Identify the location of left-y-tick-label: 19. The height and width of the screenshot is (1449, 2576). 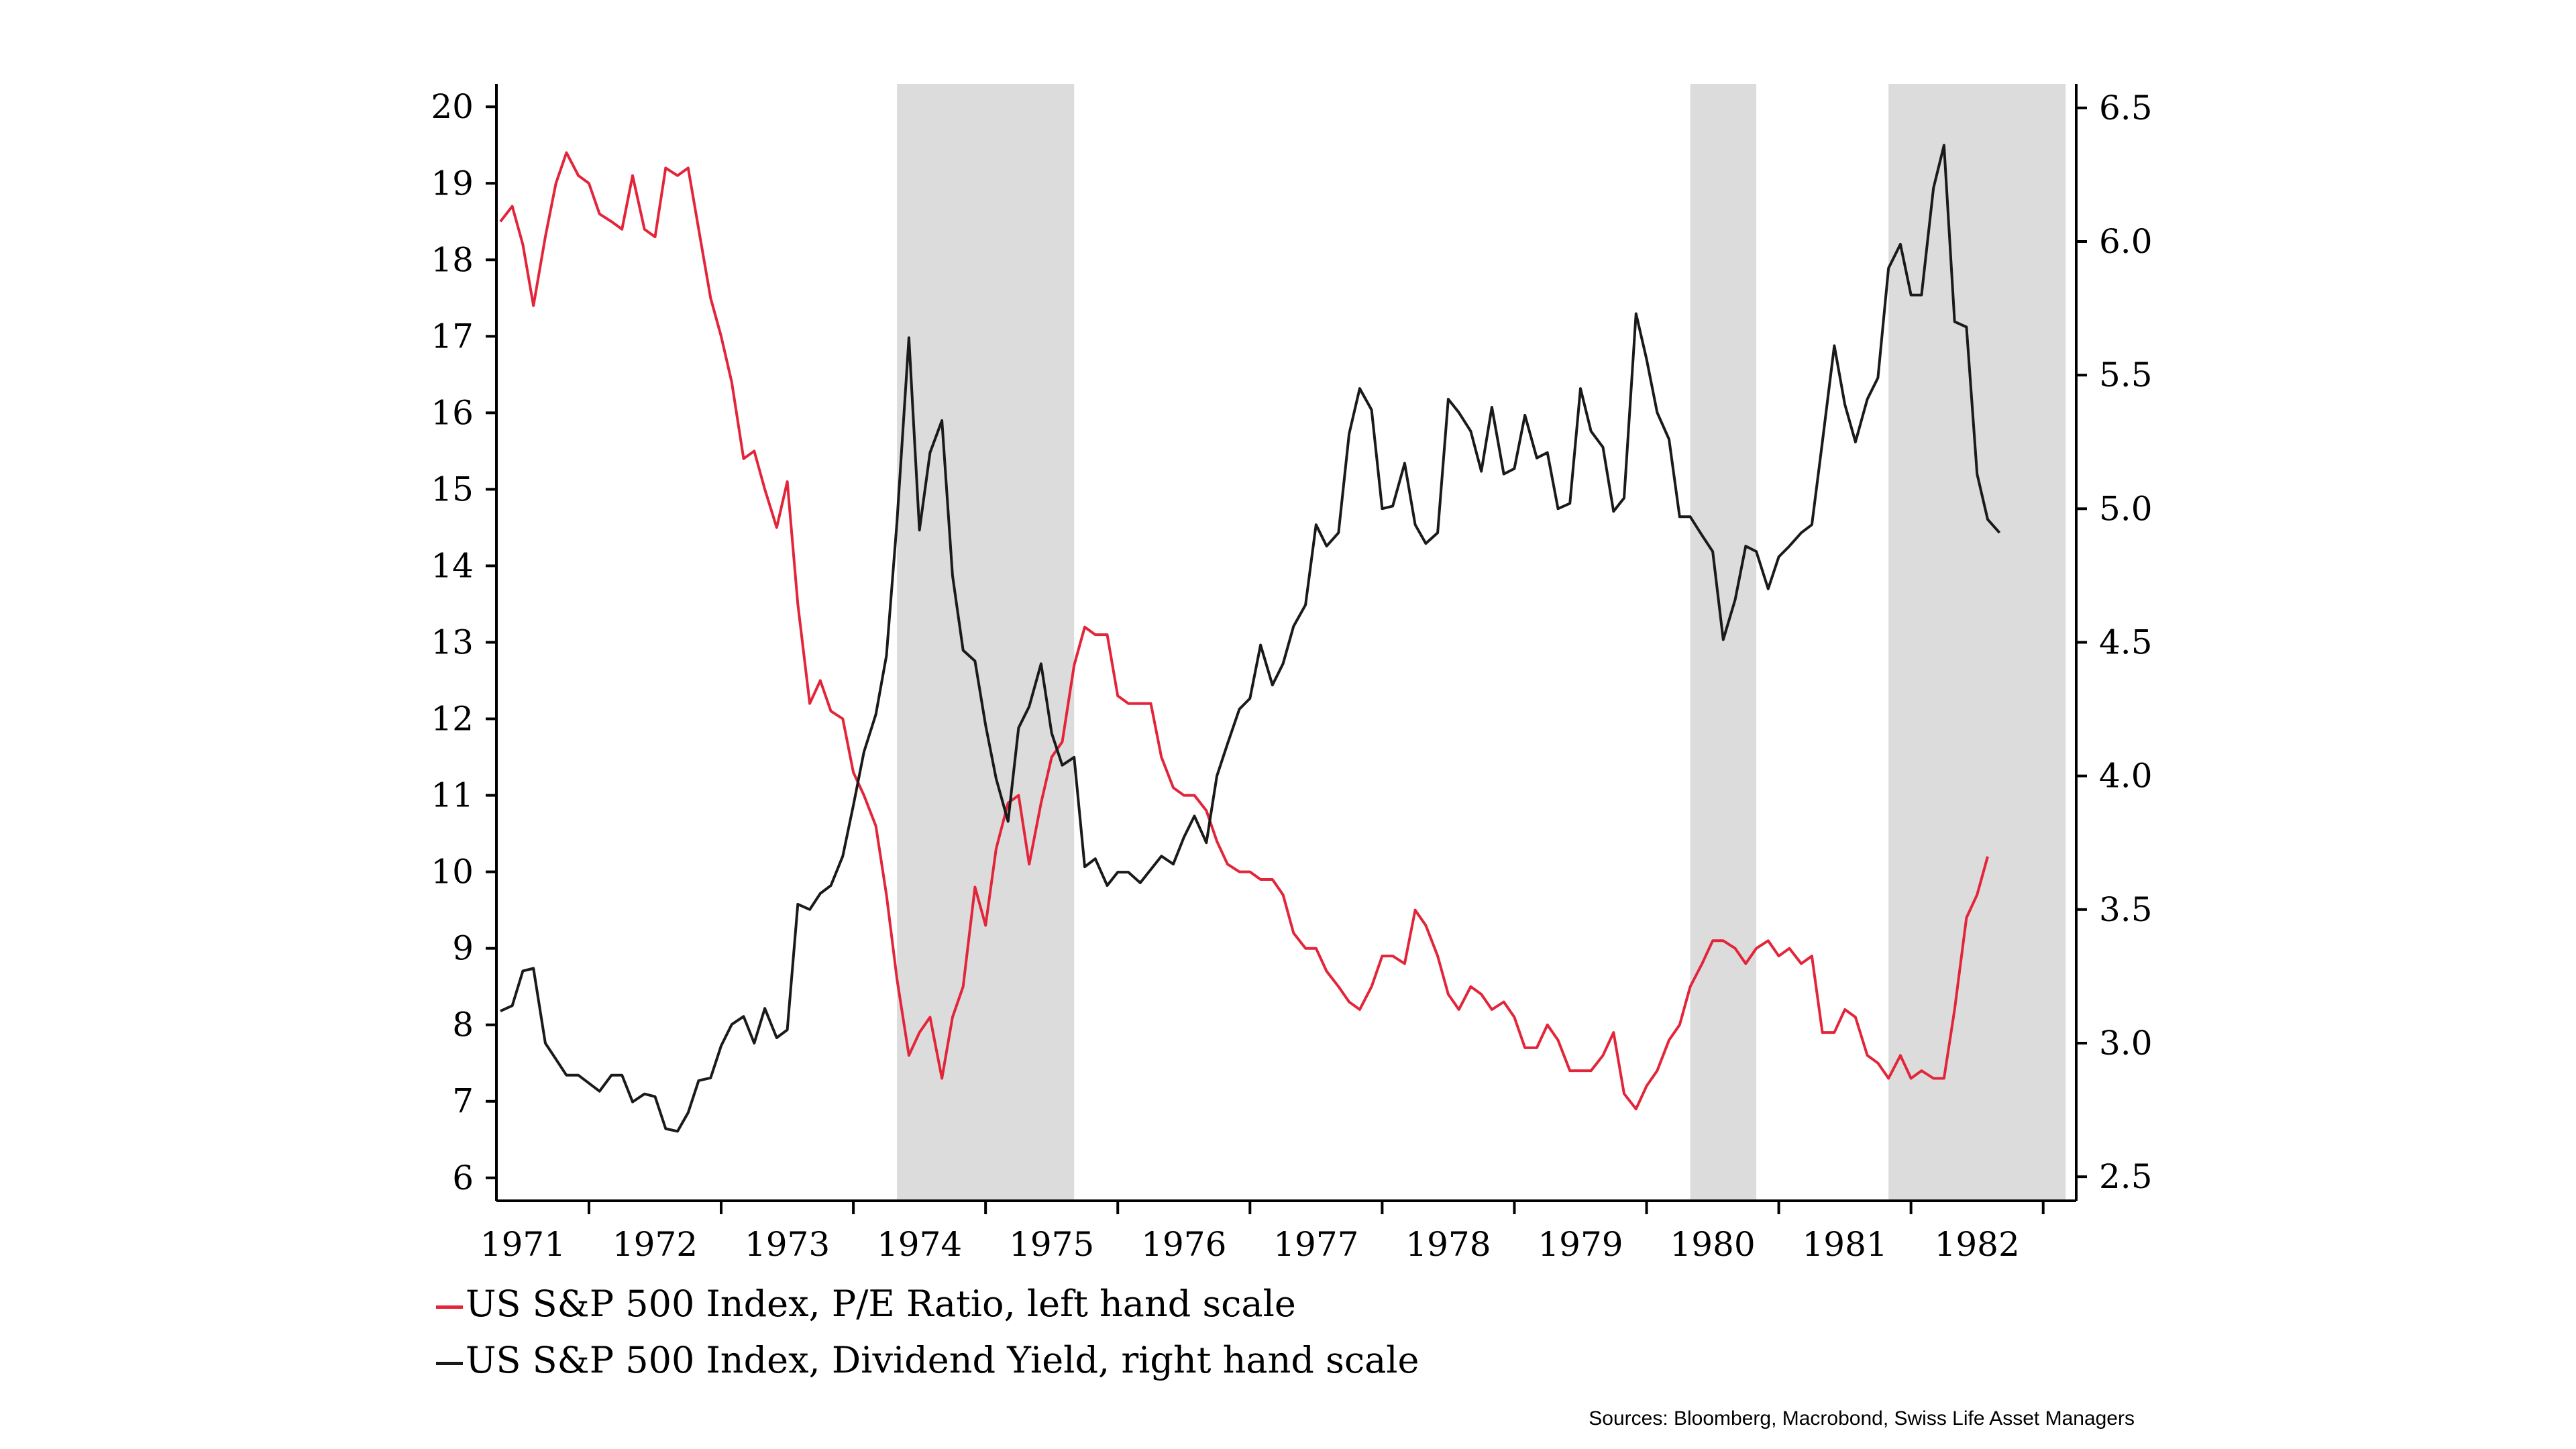
(452, 183).